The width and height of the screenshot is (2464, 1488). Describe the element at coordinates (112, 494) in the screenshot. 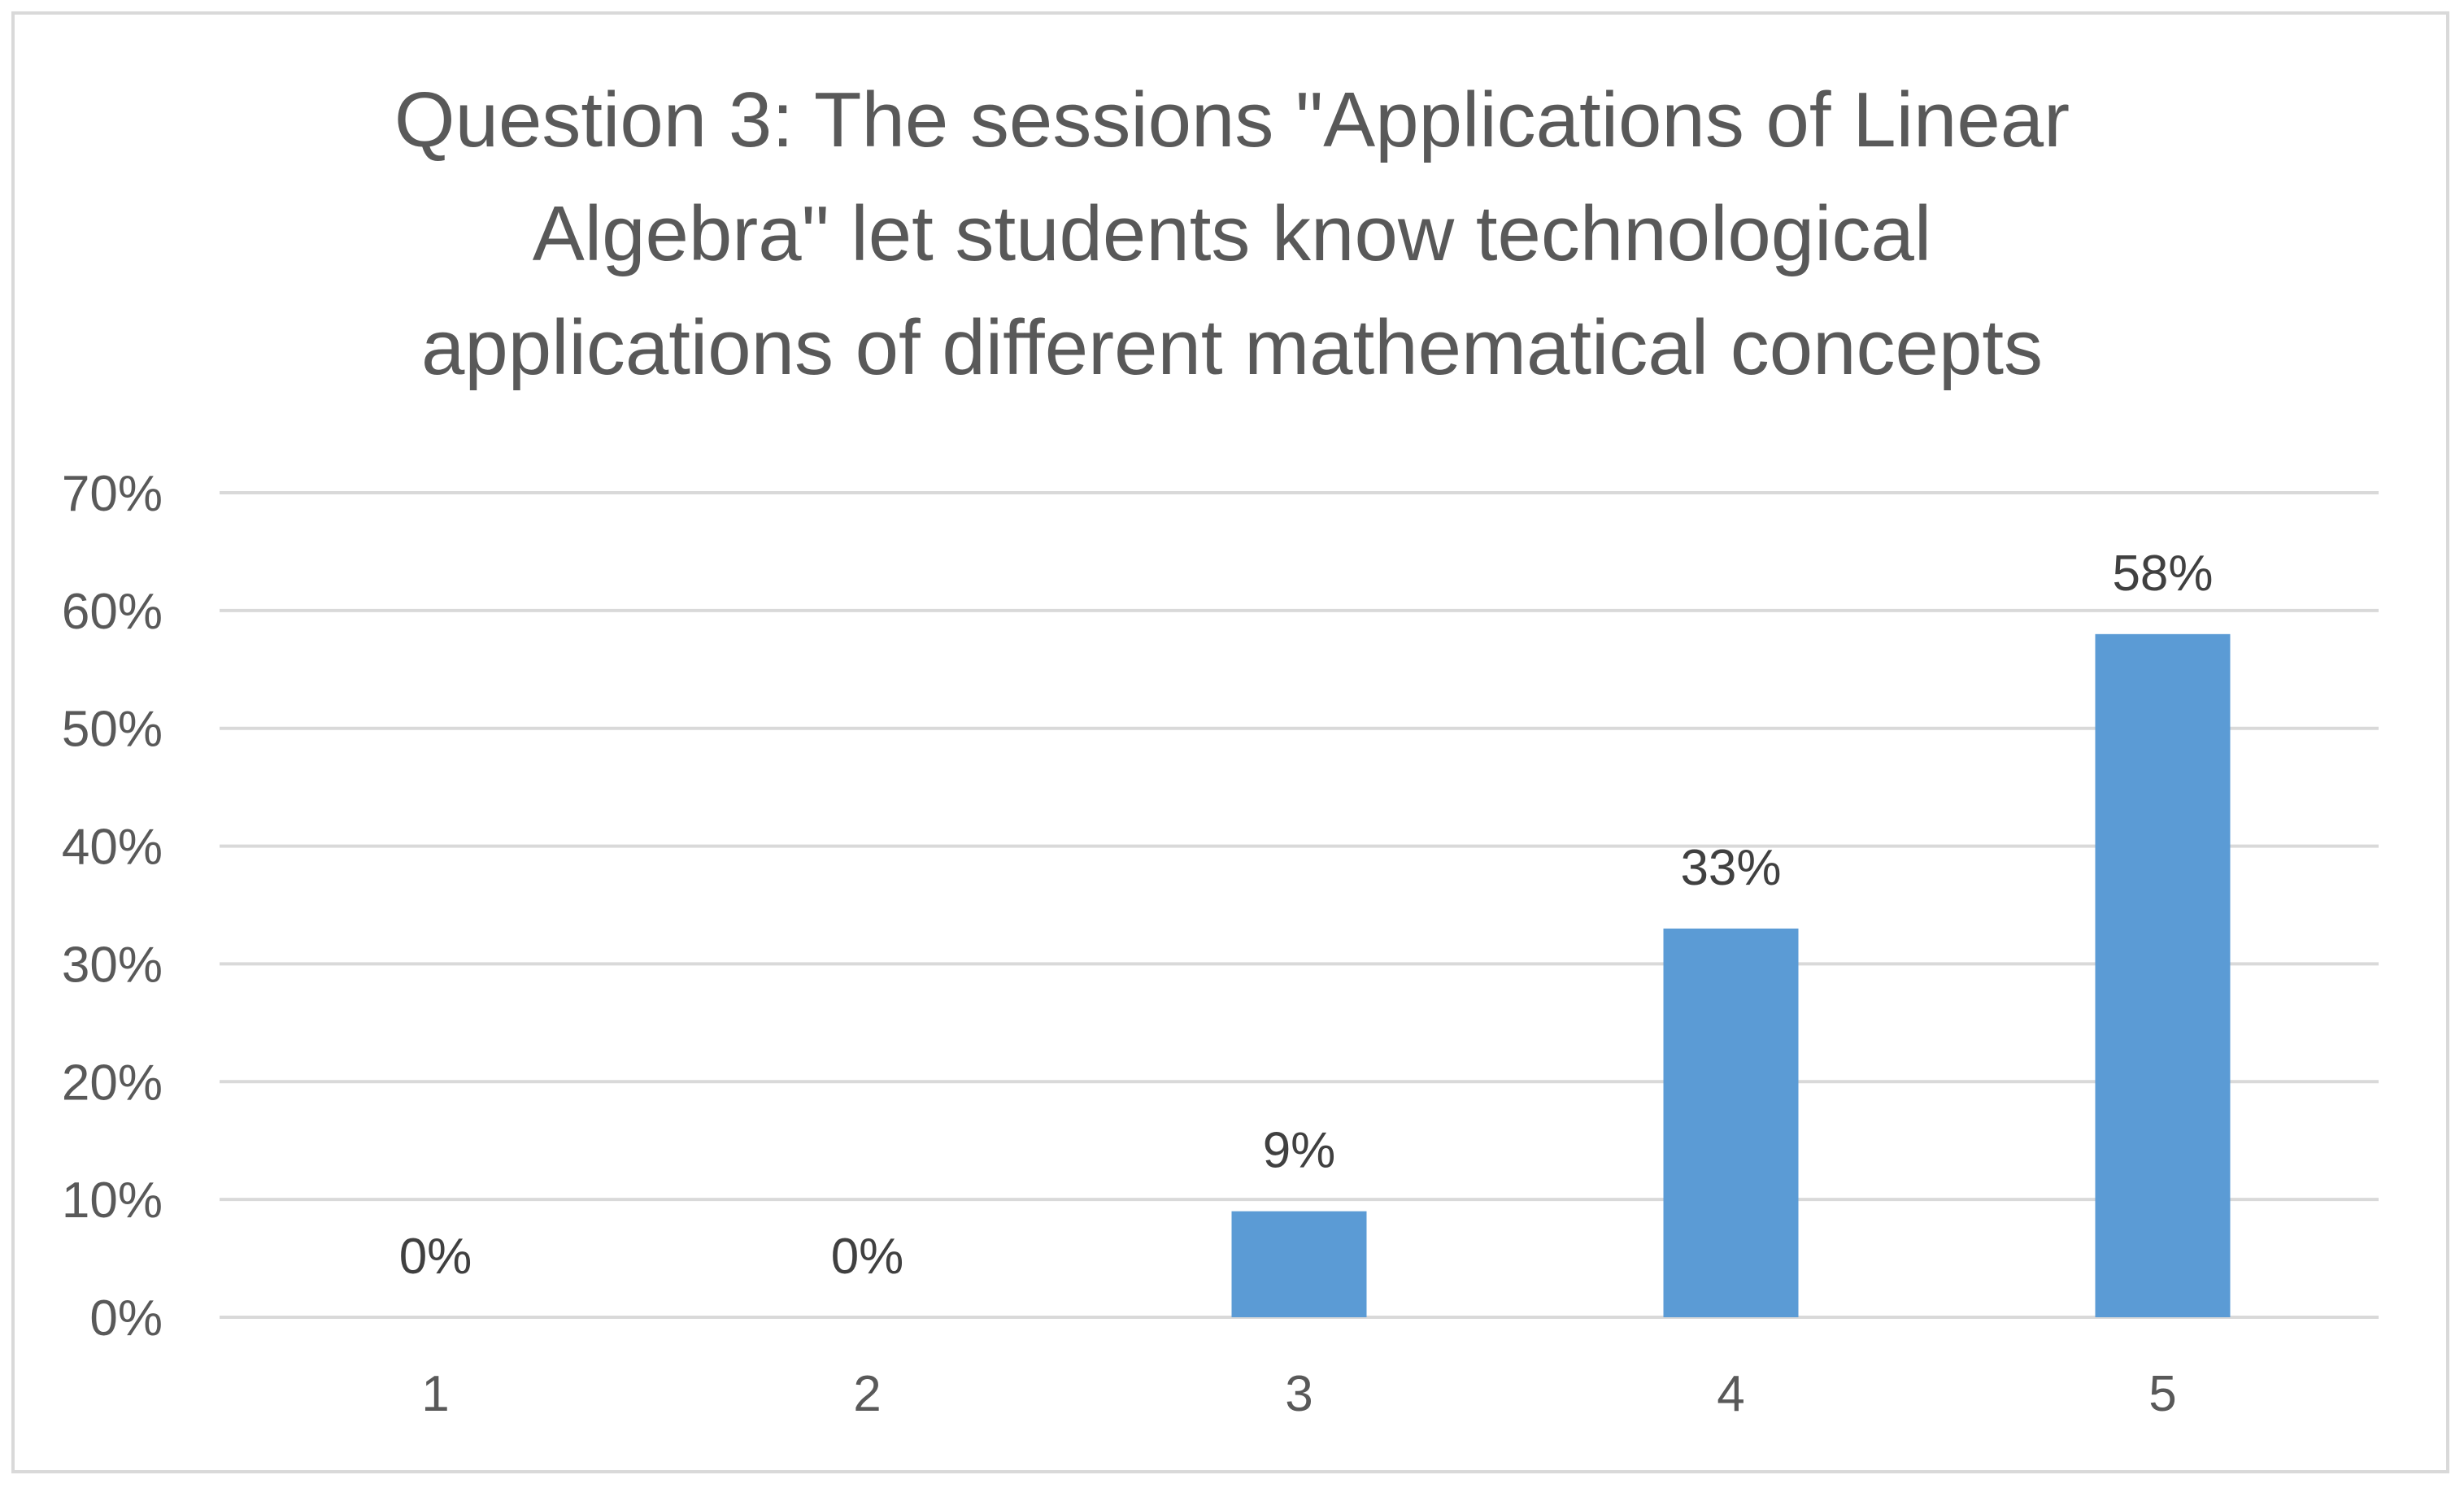

I see `y-tick-label: 70%` at that location.